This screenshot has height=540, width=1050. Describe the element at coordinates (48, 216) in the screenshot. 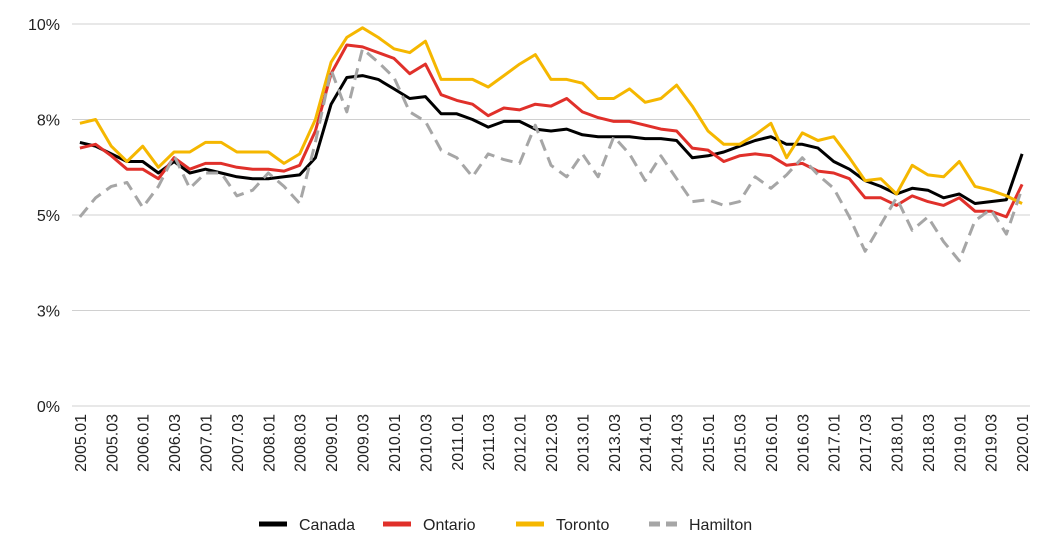

I see `y-tick-label: 5%` at that location.